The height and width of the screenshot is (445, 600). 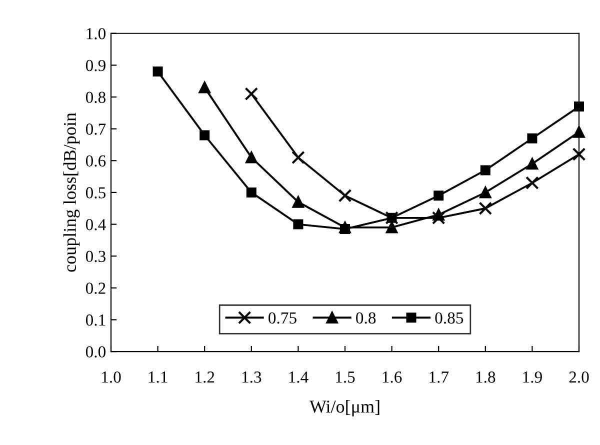 I want to click on x-axis-title: Wi/o[μm], so click(x=344, y=408).